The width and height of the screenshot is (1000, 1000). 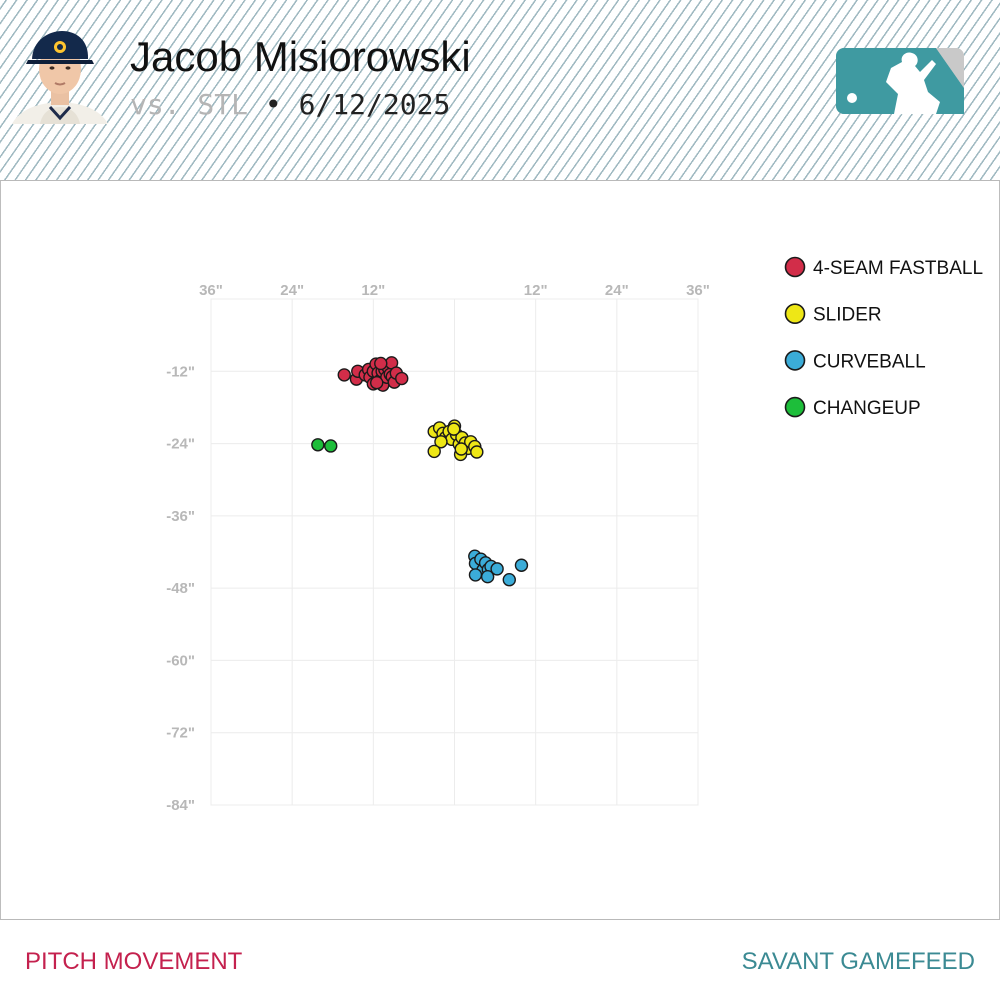 I want to click on y-tick-label: -84", so click(x=180, y=805).